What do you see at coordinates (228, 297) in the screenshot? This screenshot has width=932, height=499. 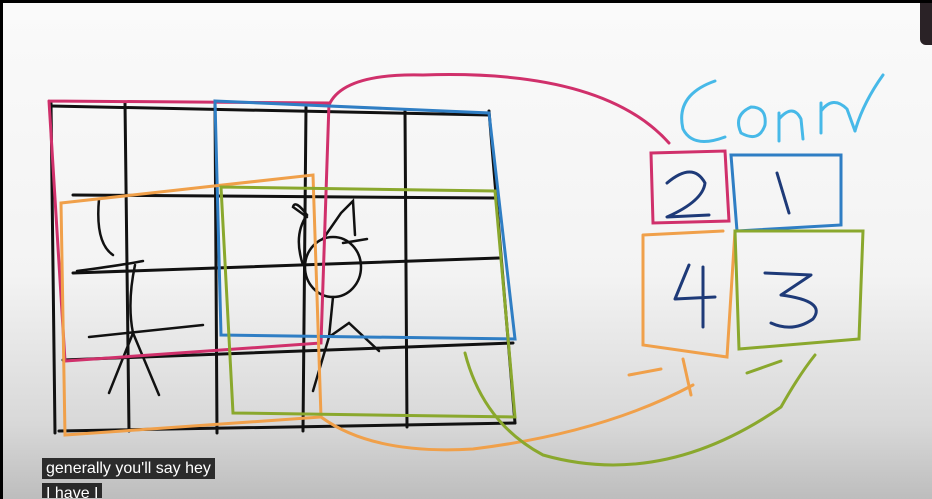 I see `stick-figures` at bounding box center [228, 297].